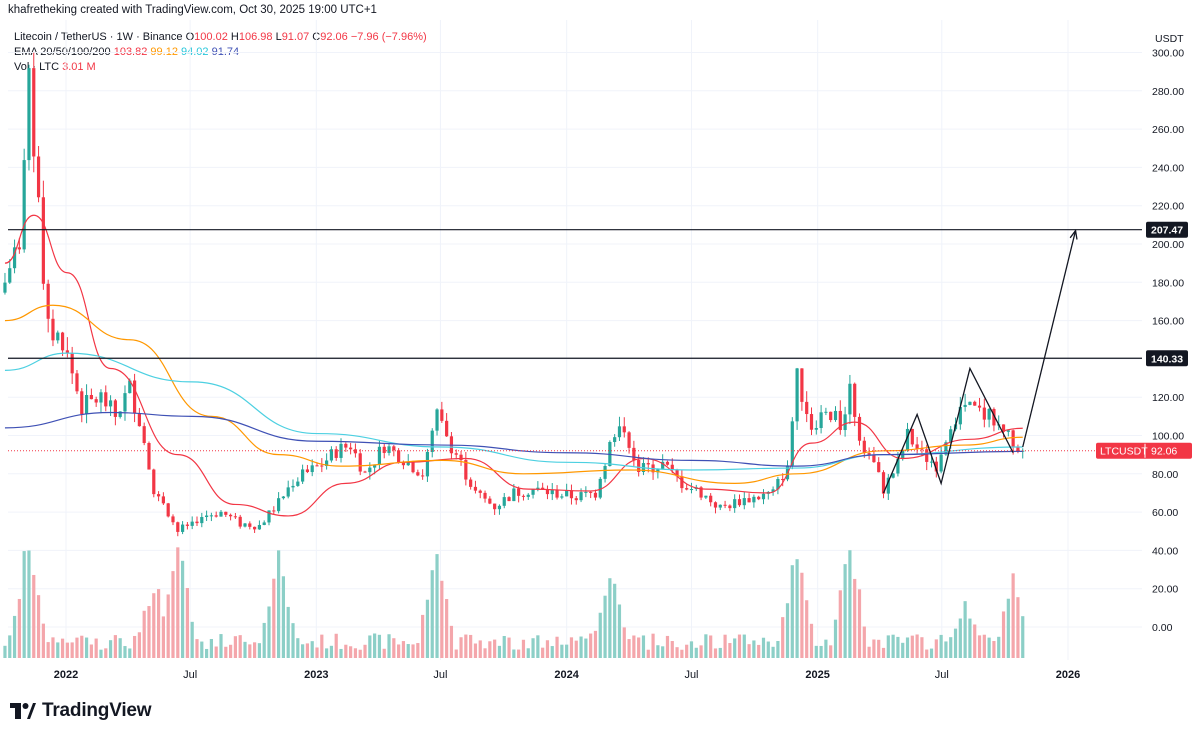  I want to click on high-label: H, so click(234, 37).